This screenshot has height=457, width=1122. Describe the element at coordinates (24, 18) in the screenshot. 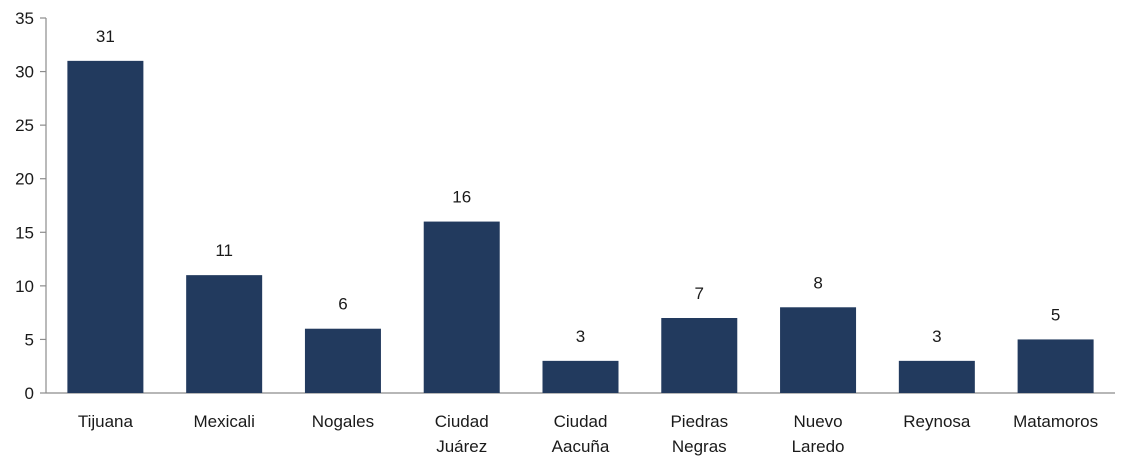

I see `y-tick-label: 35` at that location.